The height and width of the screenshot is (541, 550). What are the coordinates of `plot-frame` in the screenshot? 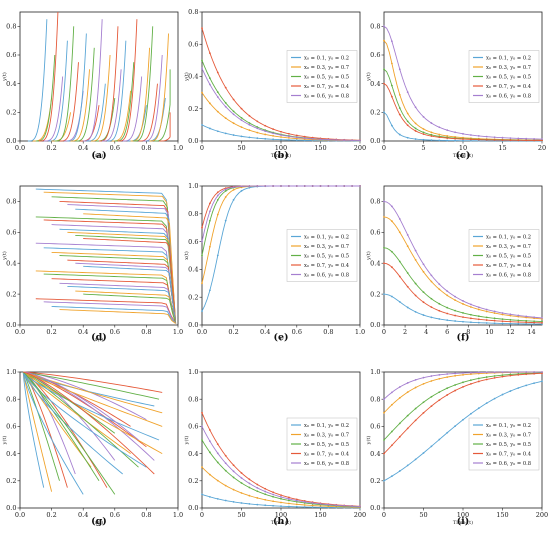 It's located at (463, 255).